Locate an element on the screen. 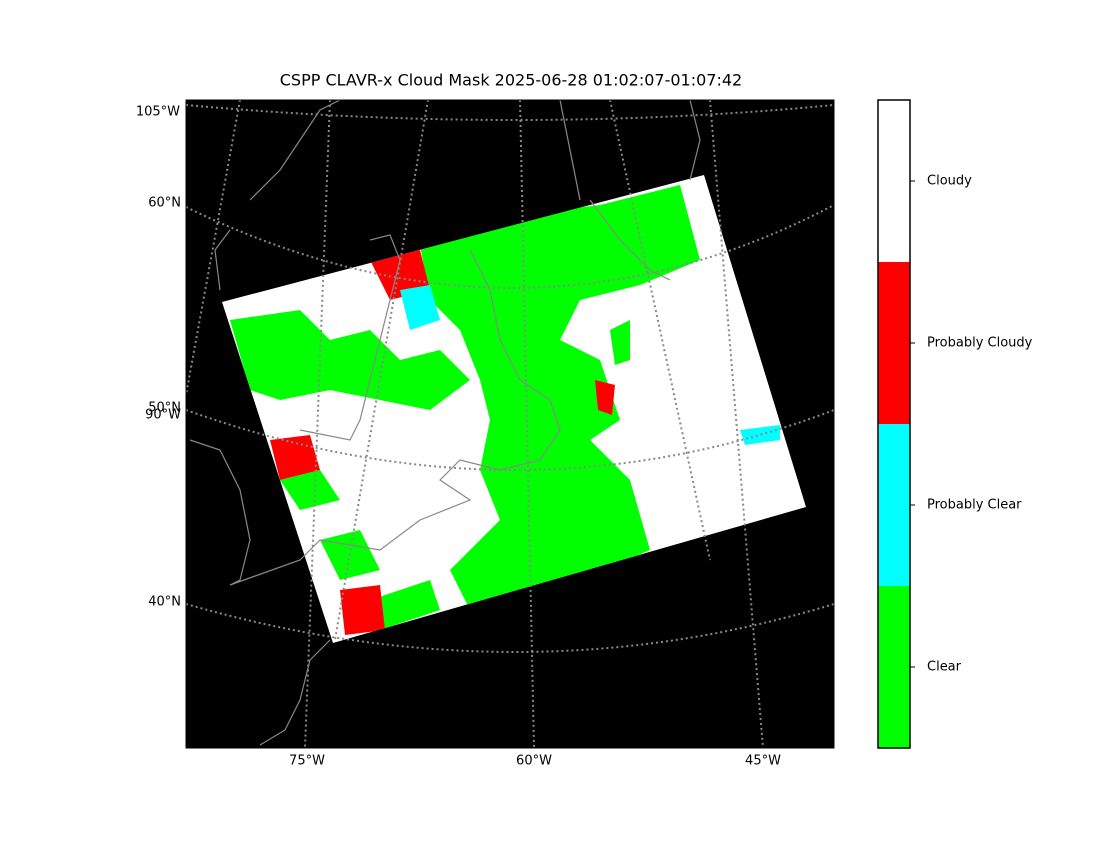 The height and width of the screenshot is (844, 1120). colorbar-label: Probably Clear is located at coordinates (974, 505).